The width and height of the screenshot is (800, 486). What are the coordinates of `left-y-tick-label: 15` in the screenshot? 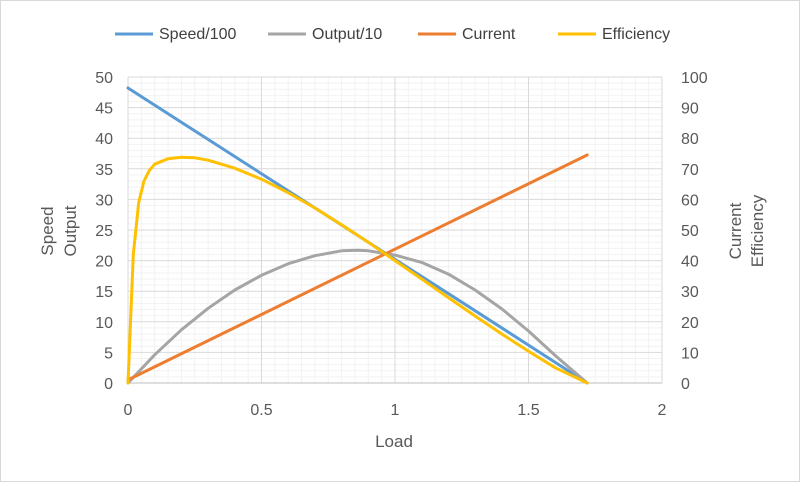 It's located at (104, 292).